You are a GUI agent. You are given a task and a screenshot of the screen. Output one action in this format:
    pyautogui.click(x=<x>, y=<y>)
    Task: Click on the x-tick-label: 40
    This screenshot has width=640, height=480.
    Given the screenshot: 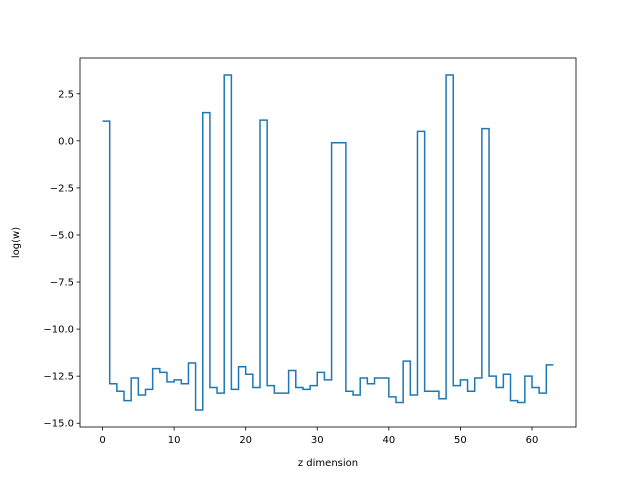 What is the action you would take?
    pyautogui.click(x=388, y=440)
    